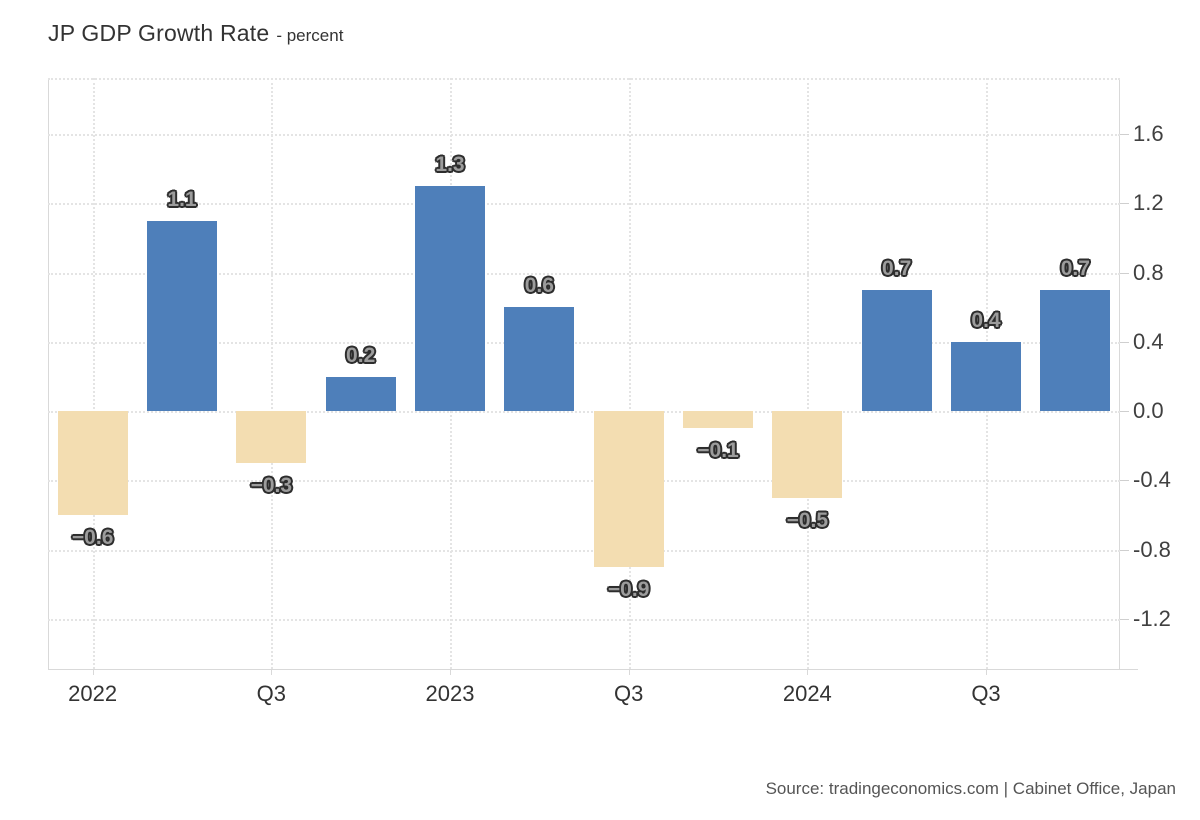 Image resolution: width=1200 pixels, height=820 pixels. What do you see at coordinates (1148, 134) in the screenshot?
I see `y-axis-label: 1.6` at bounding box center [1148, 134].